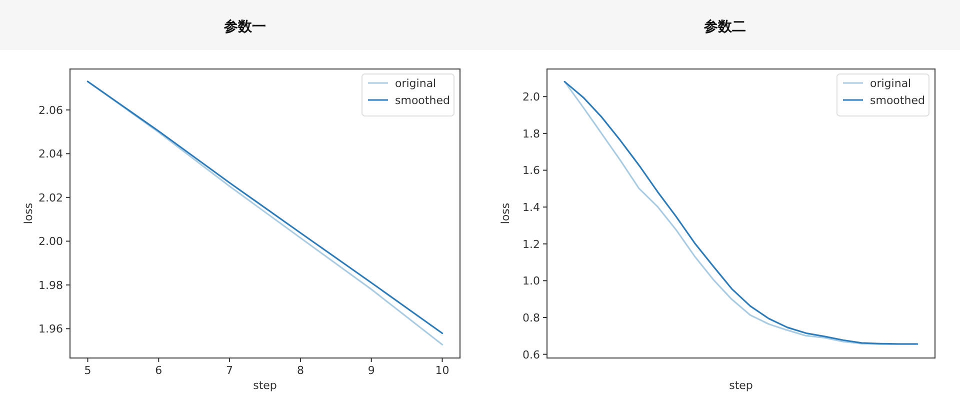 Image resolution: width=960 pixels, height=402 pixels. What do you see at coordinates (158, 370) in the screenshot?
I see `x-tick-label: 6` at bounding box center [158, 370].